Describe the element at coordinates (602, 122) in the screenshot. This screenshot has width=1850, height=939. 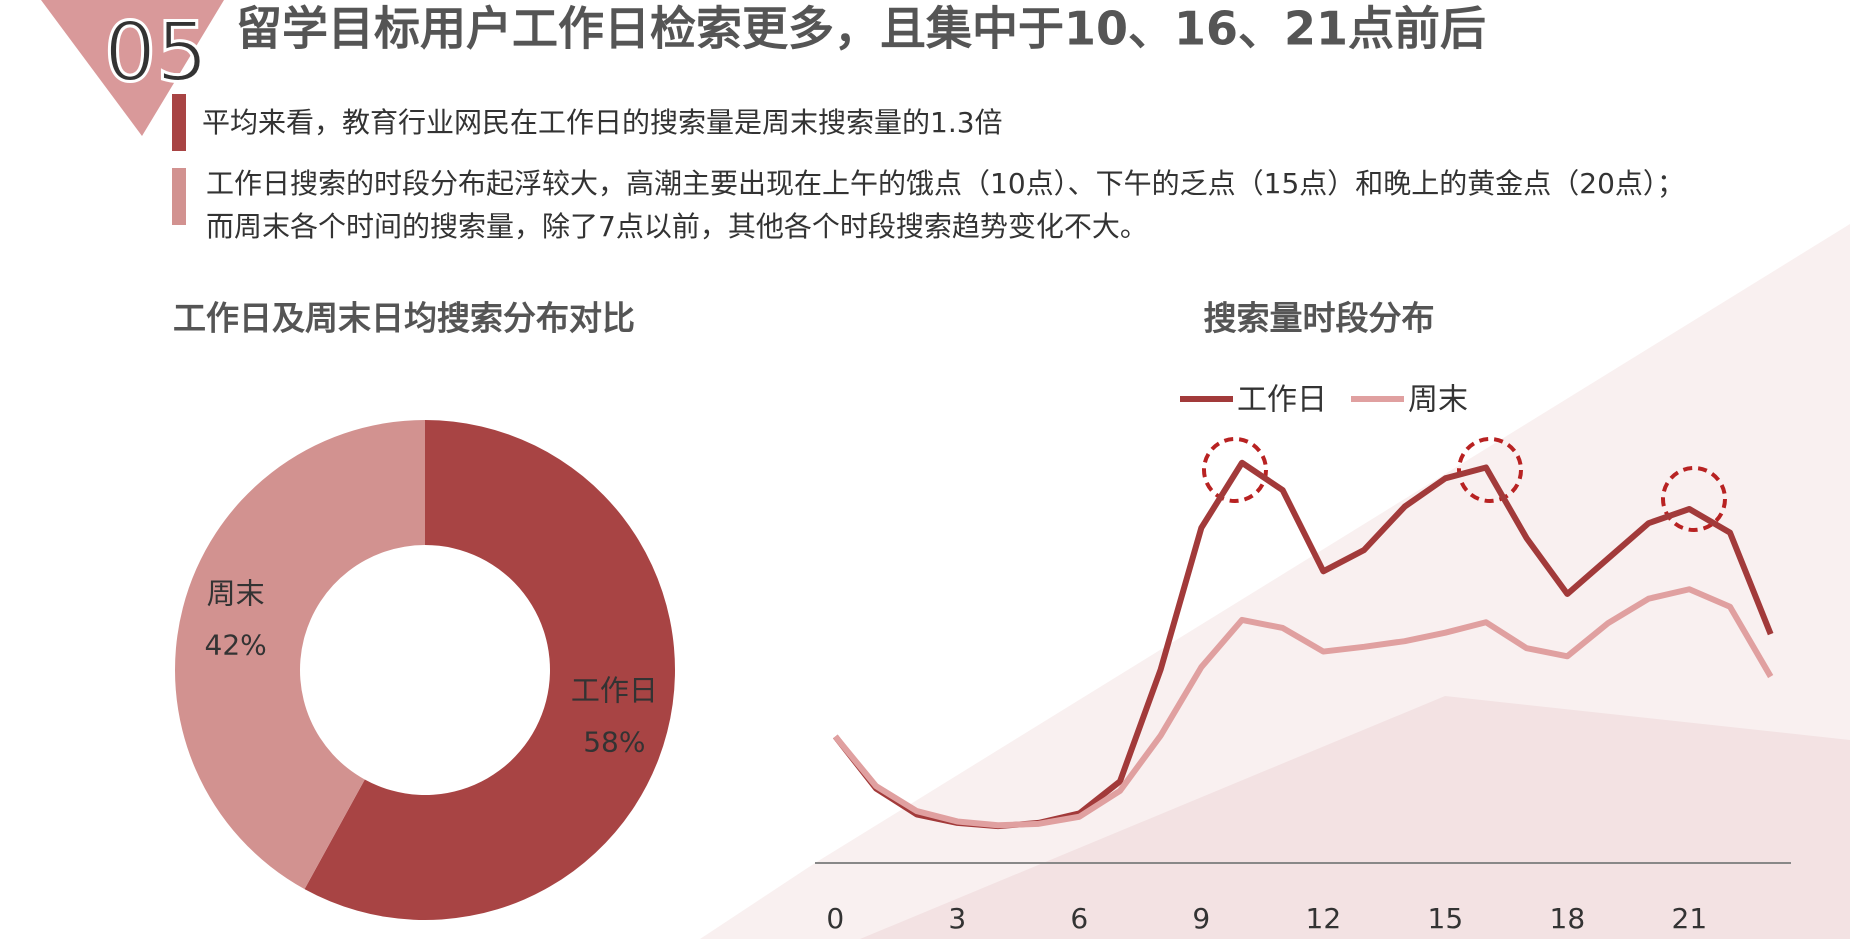
I see `bullet-text: 平均来看，教育行业网民在工作日的搜索量是周末搜索量的1.3倍` at that location.